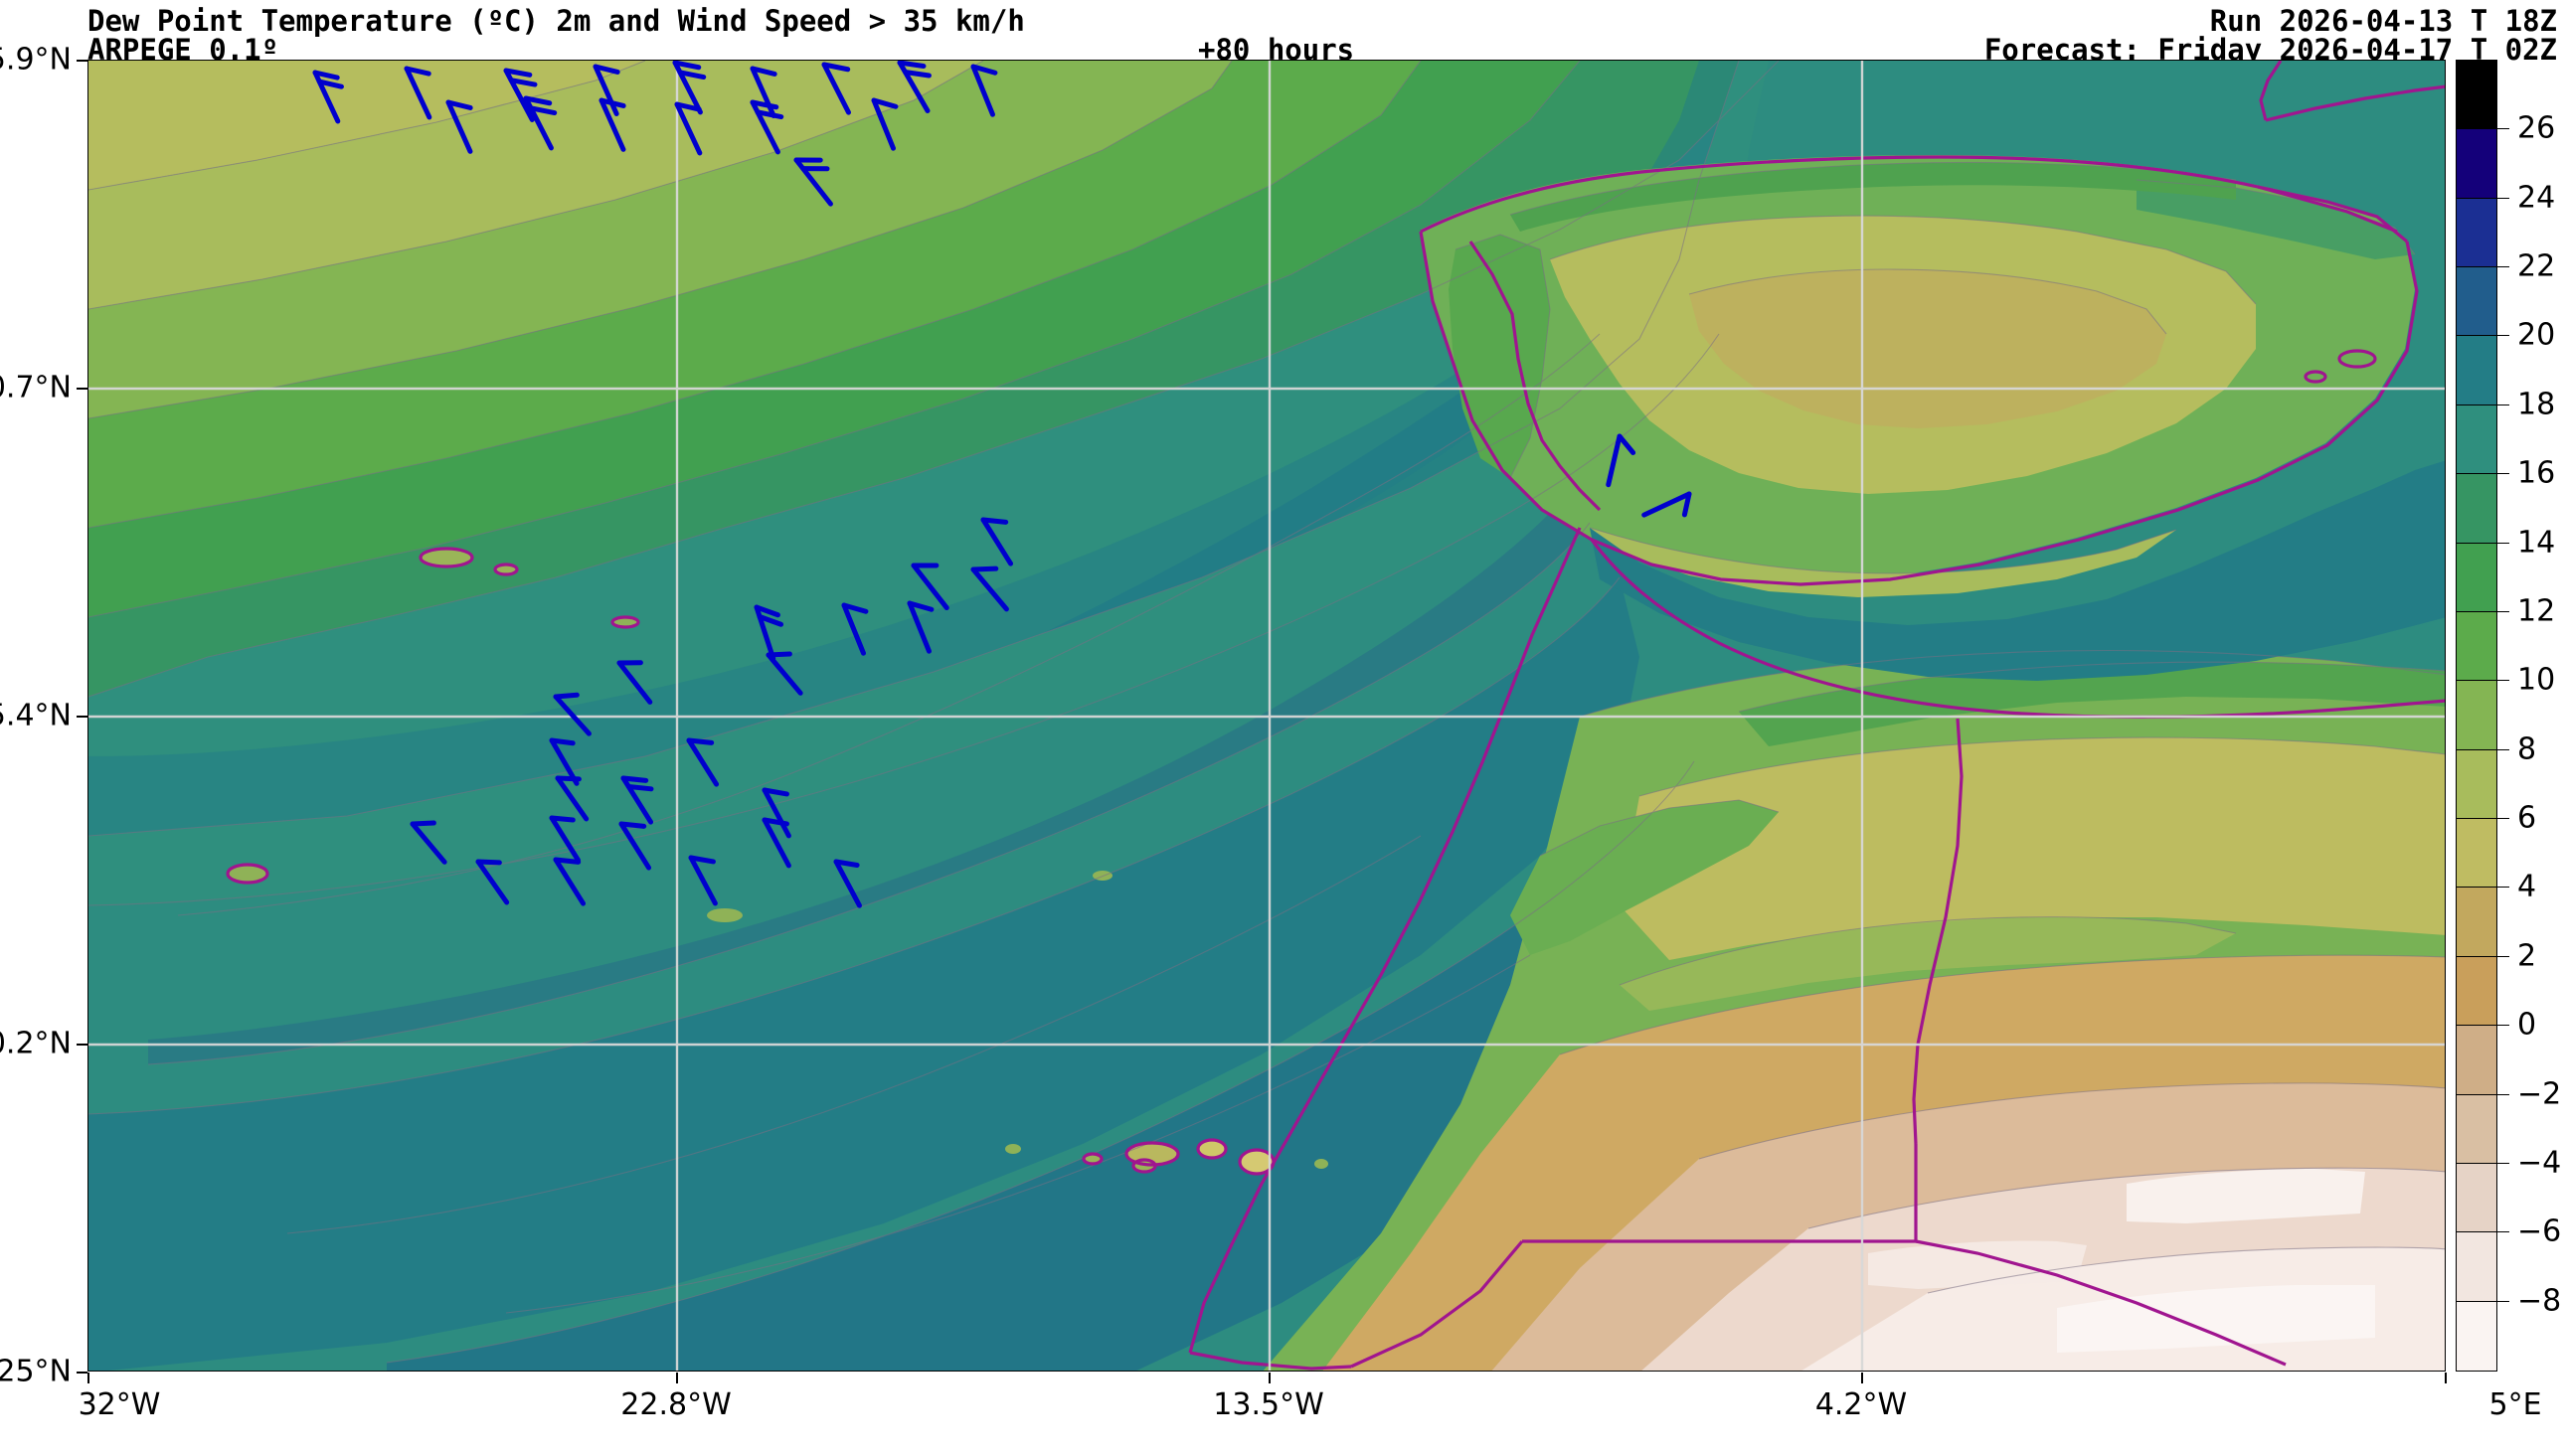 Image resolution: width=2567 pixels, height=1456 pixels. Describe the element at coordinates (676, 1404) in the screenshot. I see `xtick-label-1: 22.8°W` at that location.